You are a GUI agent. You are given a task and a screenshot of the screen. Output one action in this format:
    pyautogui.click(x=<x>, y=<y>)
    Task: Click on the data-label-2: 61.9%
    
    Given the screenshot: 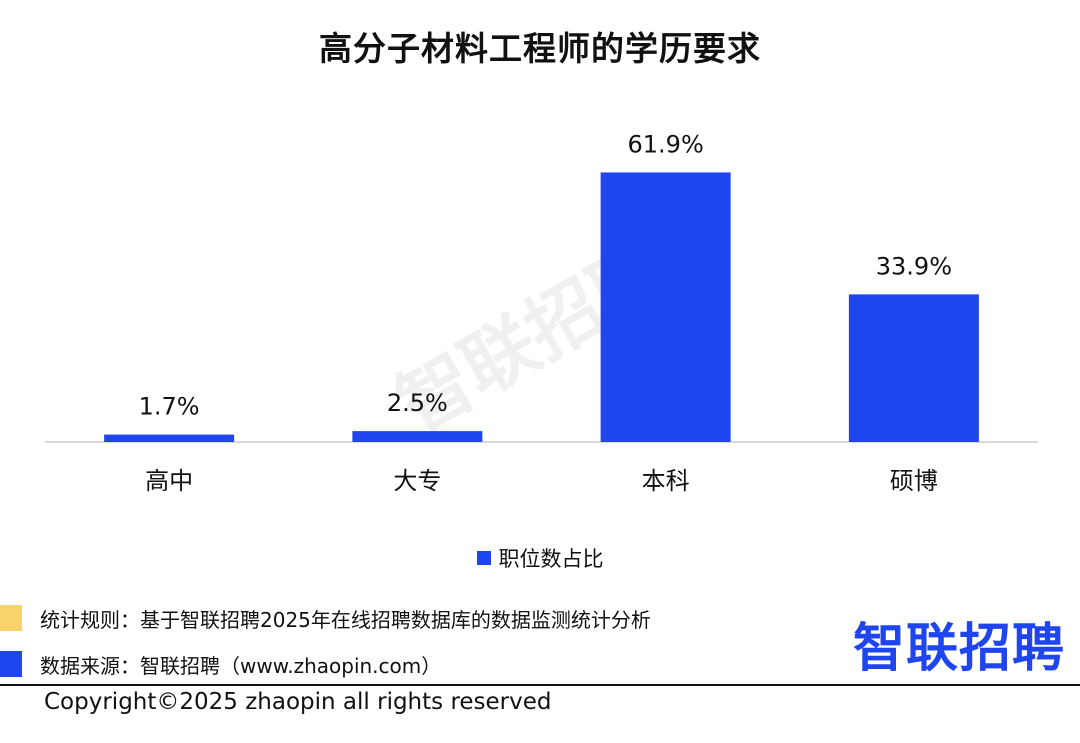 What is the action you would take?
    pyautogui.click(x=666, y=144)
    